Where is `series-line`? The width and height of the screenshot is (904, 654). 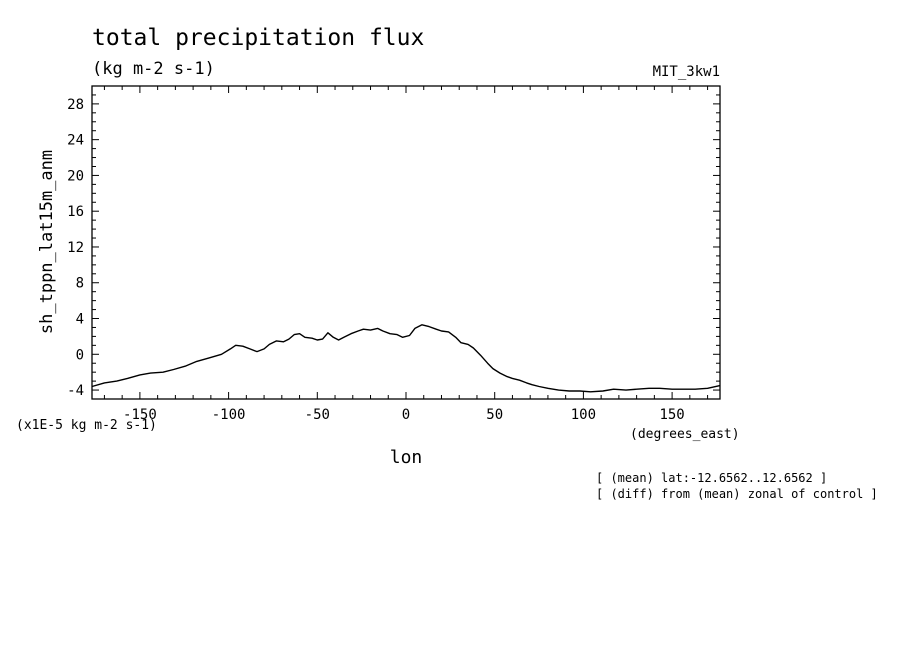
series-line is located at coordinates (406, 358).